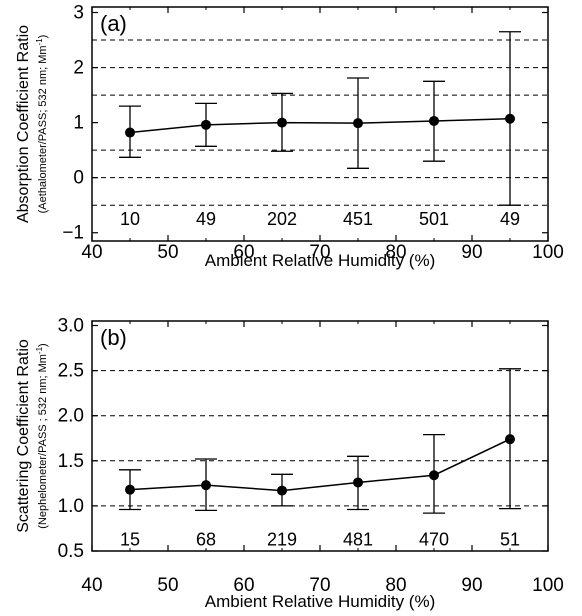  What do you see at coordinates (282, 219) in the screenshot?
I see `count-label: 202` at bounding box center [282, 219].